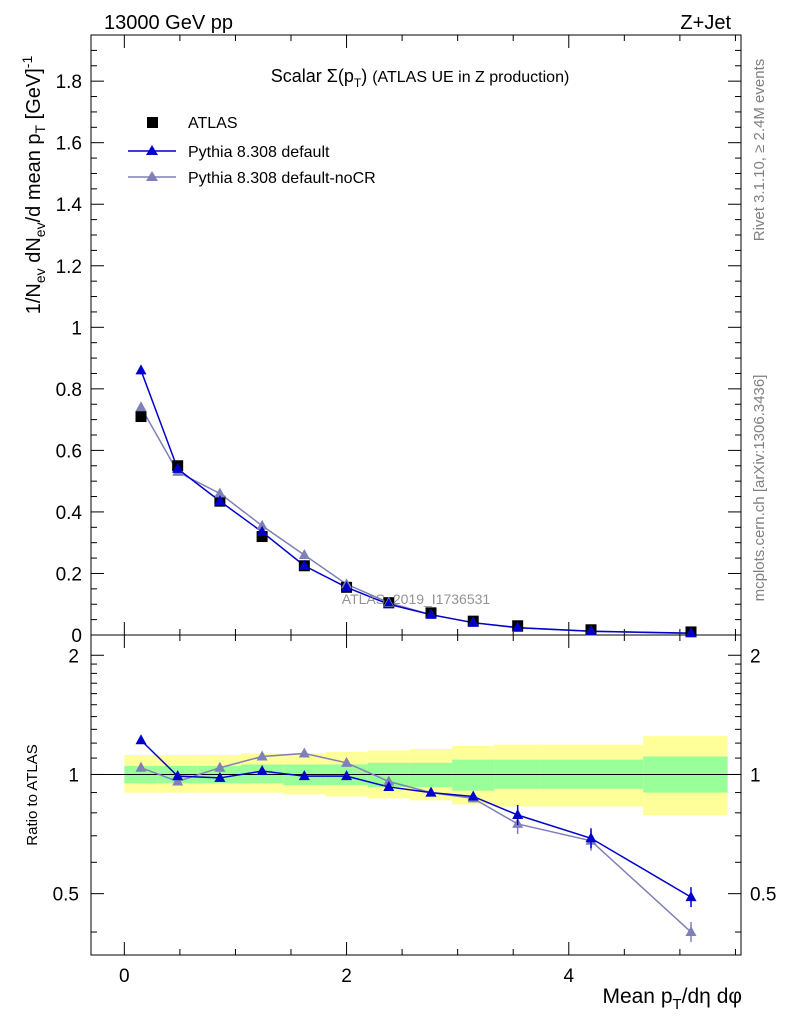 The width and height of the screenshot is (786, 1024). I want to click on energy-label: 13000 GeV pp, so click(168, 23).